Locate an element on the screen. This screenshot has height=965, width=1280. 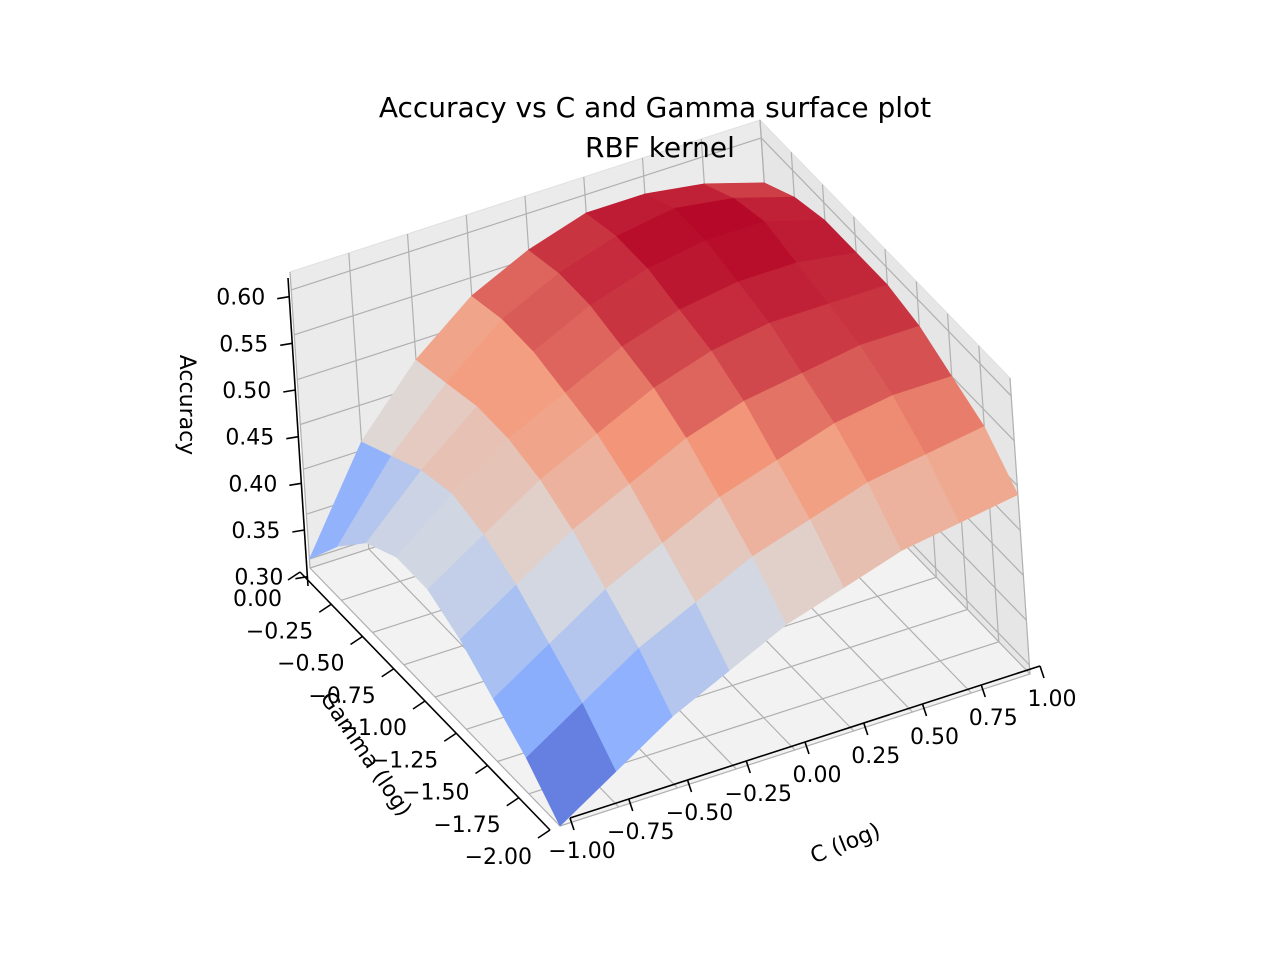
y-tick-label: 0.00 is located at coordinates (257, 599).